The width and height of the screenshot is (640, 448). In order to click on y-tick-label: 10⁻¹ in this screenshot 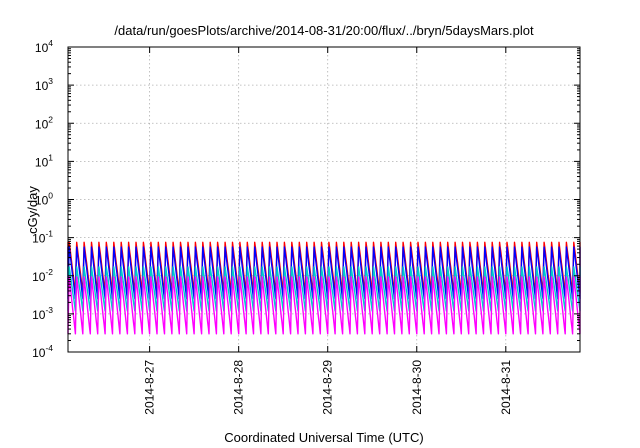, I will do `click(42, 237)`.